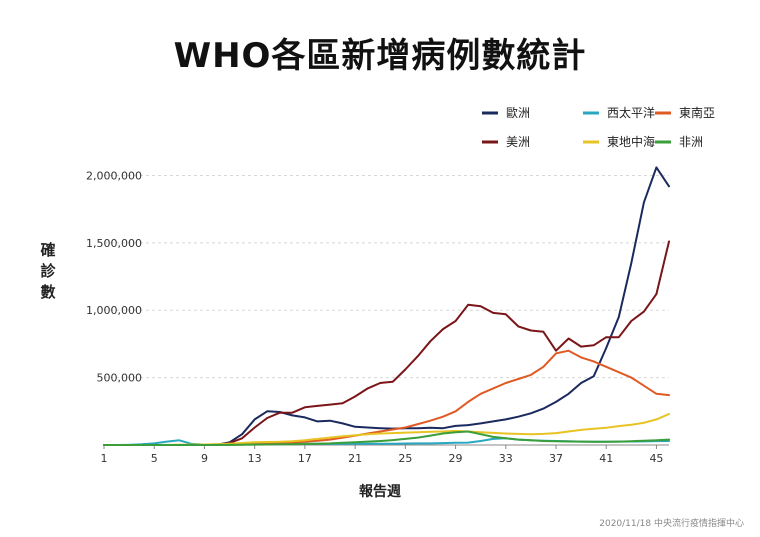 The width and height of the screenshot is (760, 537). What do you see at coordinates (305, 458) in the screenshot?
I see `x-tick-label: 17` at bounding box center [305, 458].